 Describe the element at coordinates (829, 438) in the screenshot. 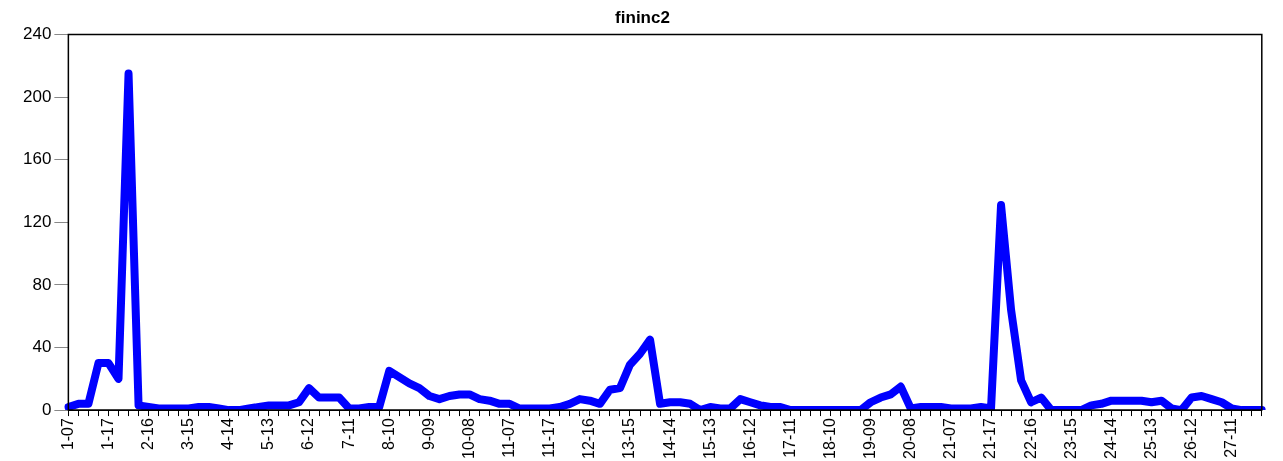

I see `x-tick-label: 18-10` at that location.